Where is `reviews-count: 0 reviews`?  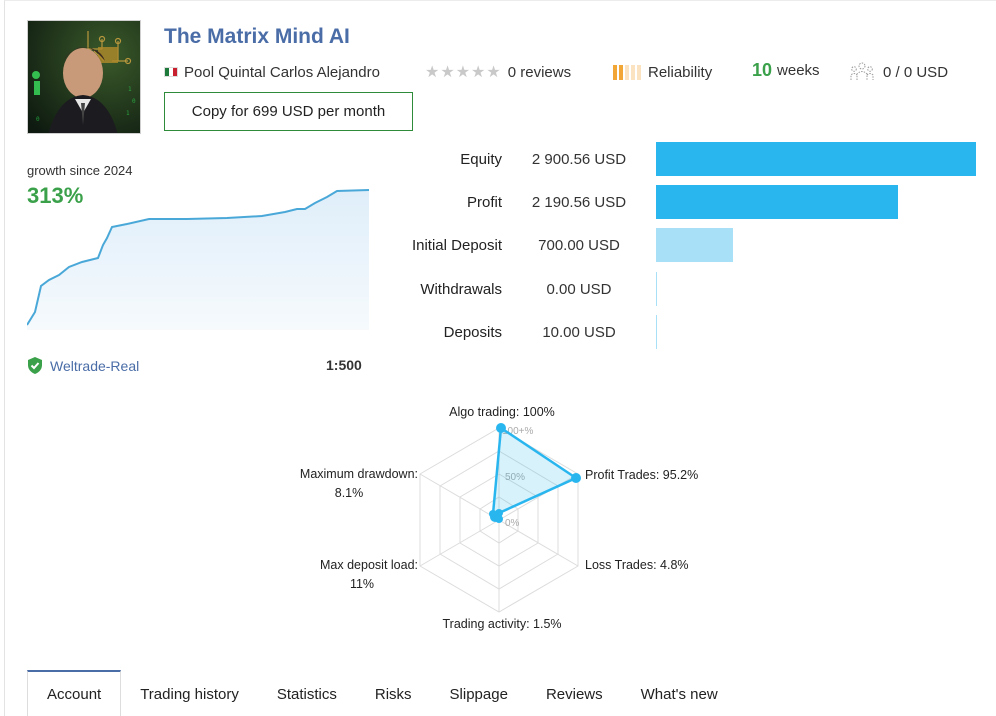 reviews-count: 0 reviews is located at coordinates (539, 72).